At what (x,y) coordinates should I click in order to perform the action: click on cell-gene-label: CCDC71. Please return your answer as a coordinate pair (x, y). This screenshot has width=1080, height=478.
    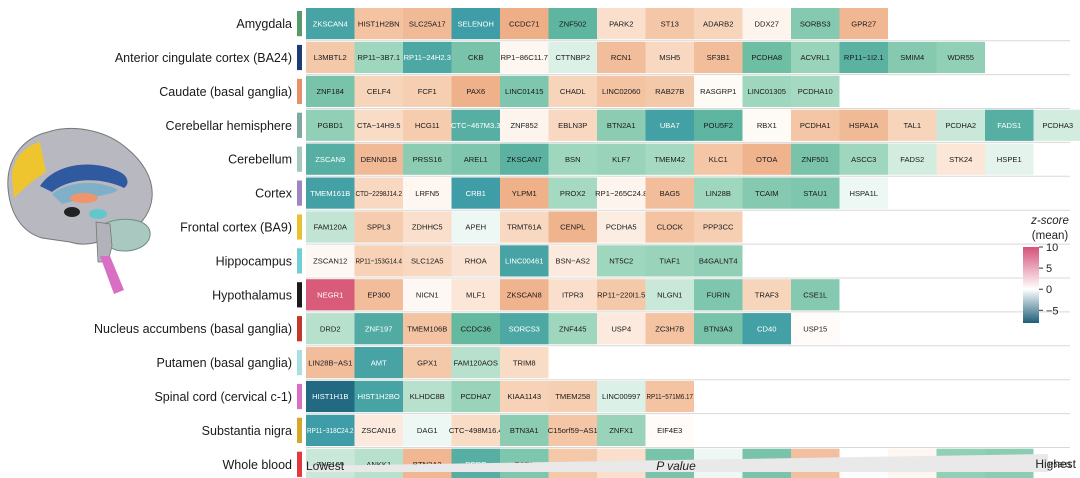
    Looking at the image, I should click on (524, 23).